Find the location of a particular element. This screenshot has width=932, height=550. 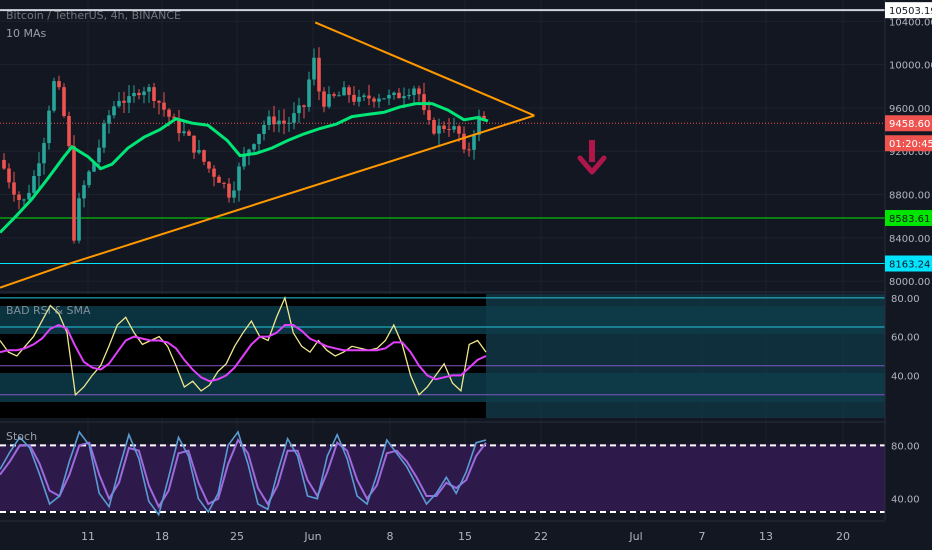

x-tick-label: 8 is located at coordinates (390, 536).